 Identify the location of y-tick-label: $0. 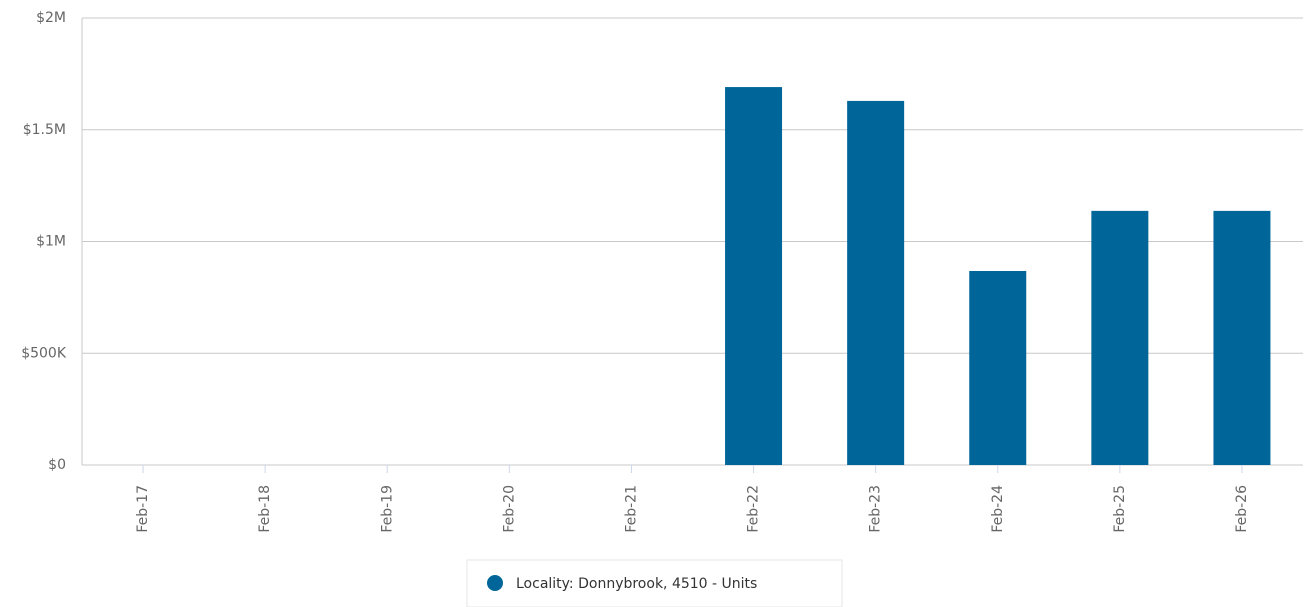
(57, 465).